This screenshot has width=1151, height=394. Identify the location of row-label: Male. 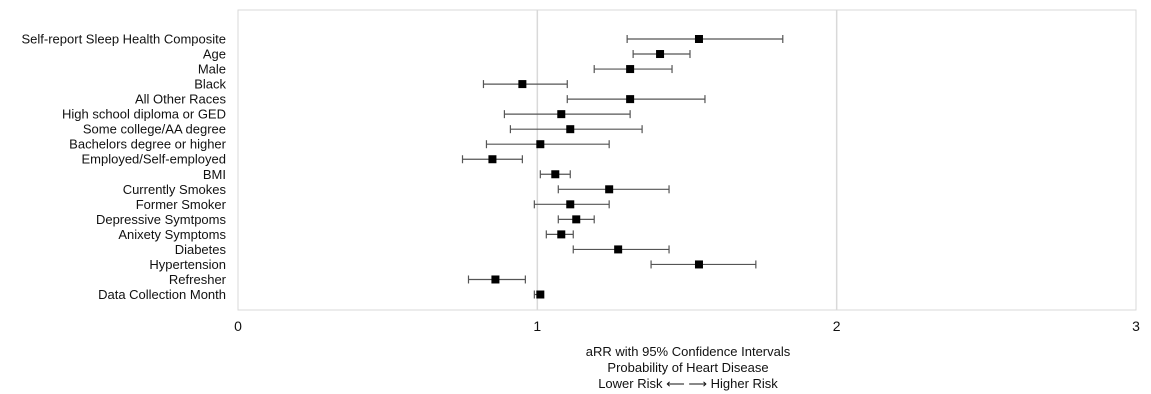
(212, 69).